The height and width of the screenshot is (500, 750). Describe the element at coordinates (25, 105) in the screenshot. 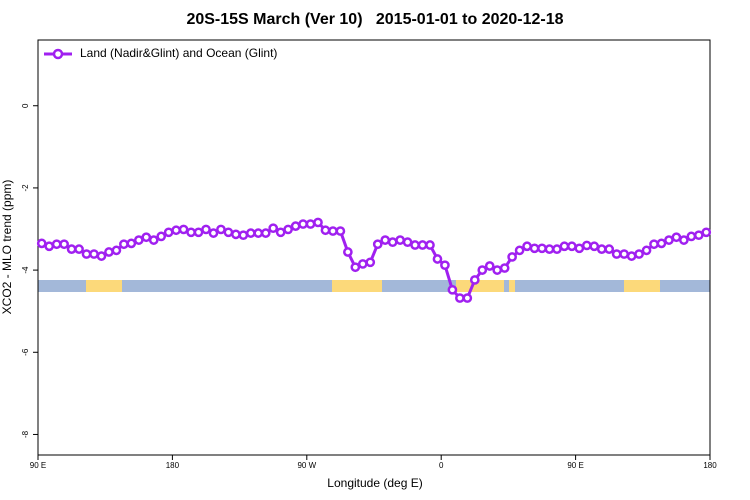

I see `y-tick-label: 0` at that location.